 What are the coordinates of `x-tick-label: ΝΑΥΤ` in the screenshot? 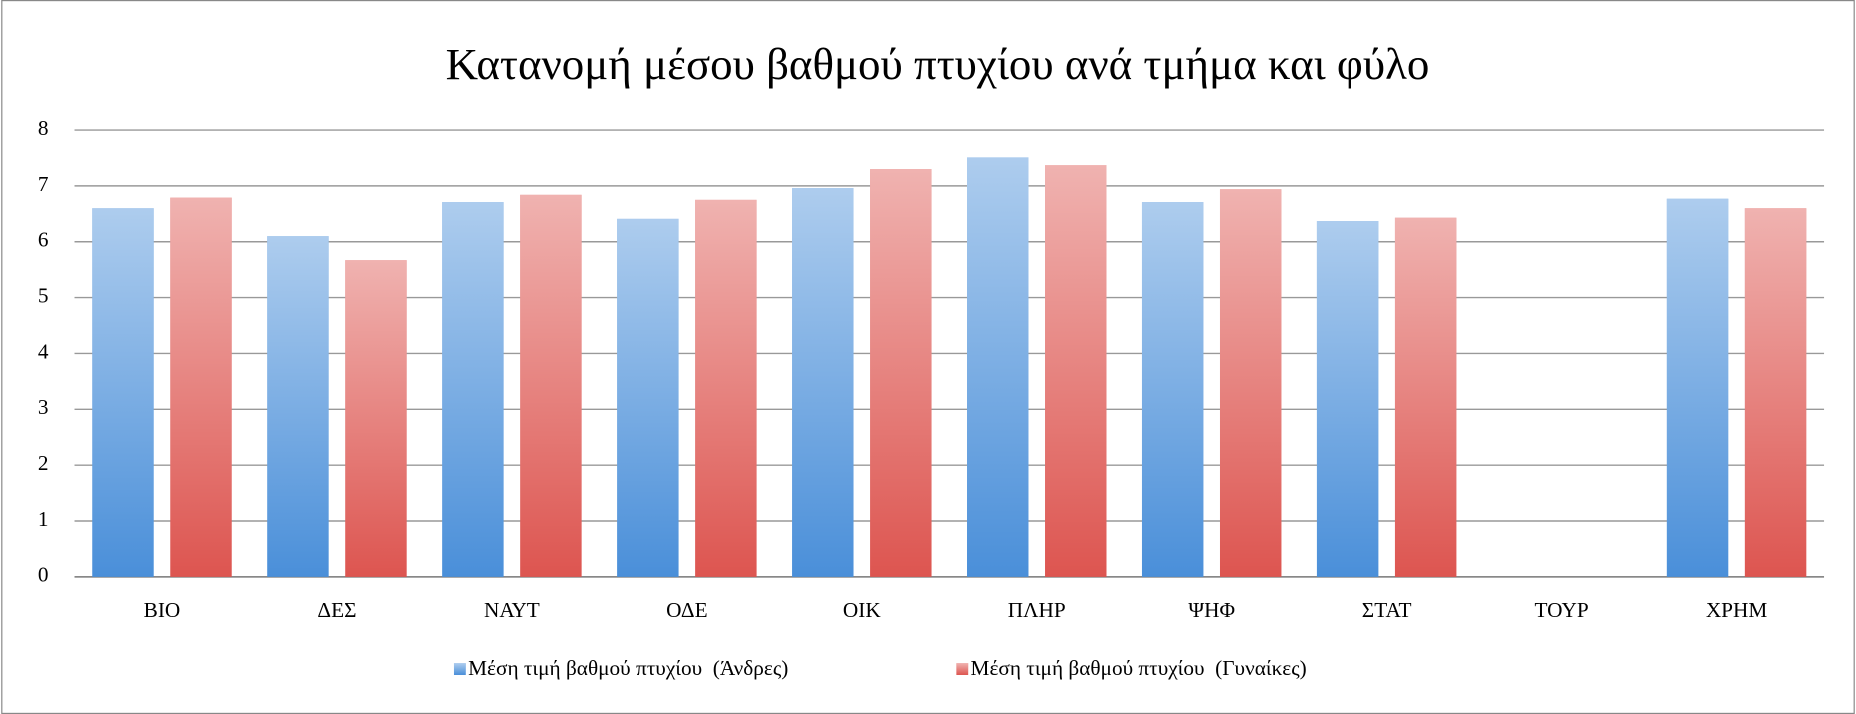 It's located at (512, 610).